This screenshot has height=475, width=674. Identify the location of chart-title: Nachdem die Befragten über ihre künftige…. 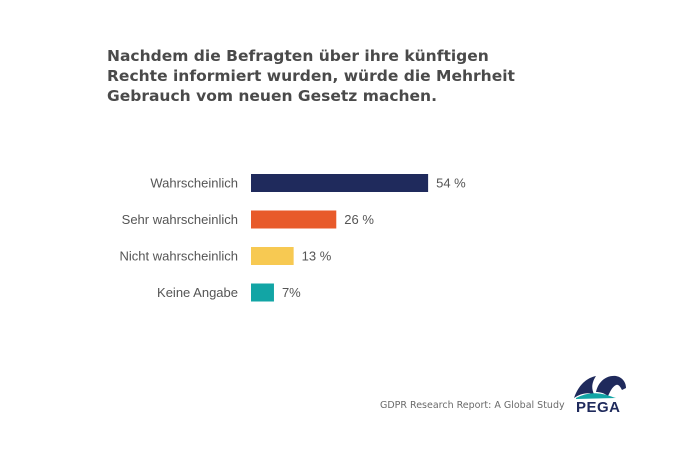
(311, 76).